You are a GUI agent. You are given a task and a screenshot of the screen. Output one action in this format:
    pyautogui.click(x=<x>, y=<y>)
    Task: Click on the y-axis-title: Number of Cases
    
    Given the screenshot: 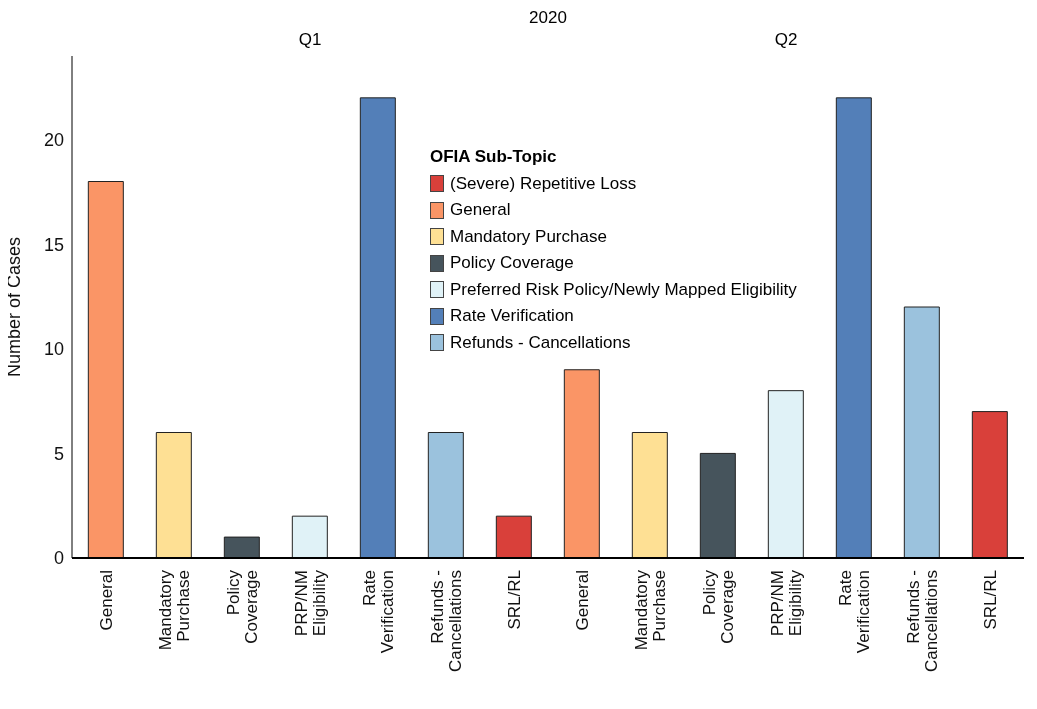 What is the action you would take?
    pyautogui.click(x=14, y=307)
    